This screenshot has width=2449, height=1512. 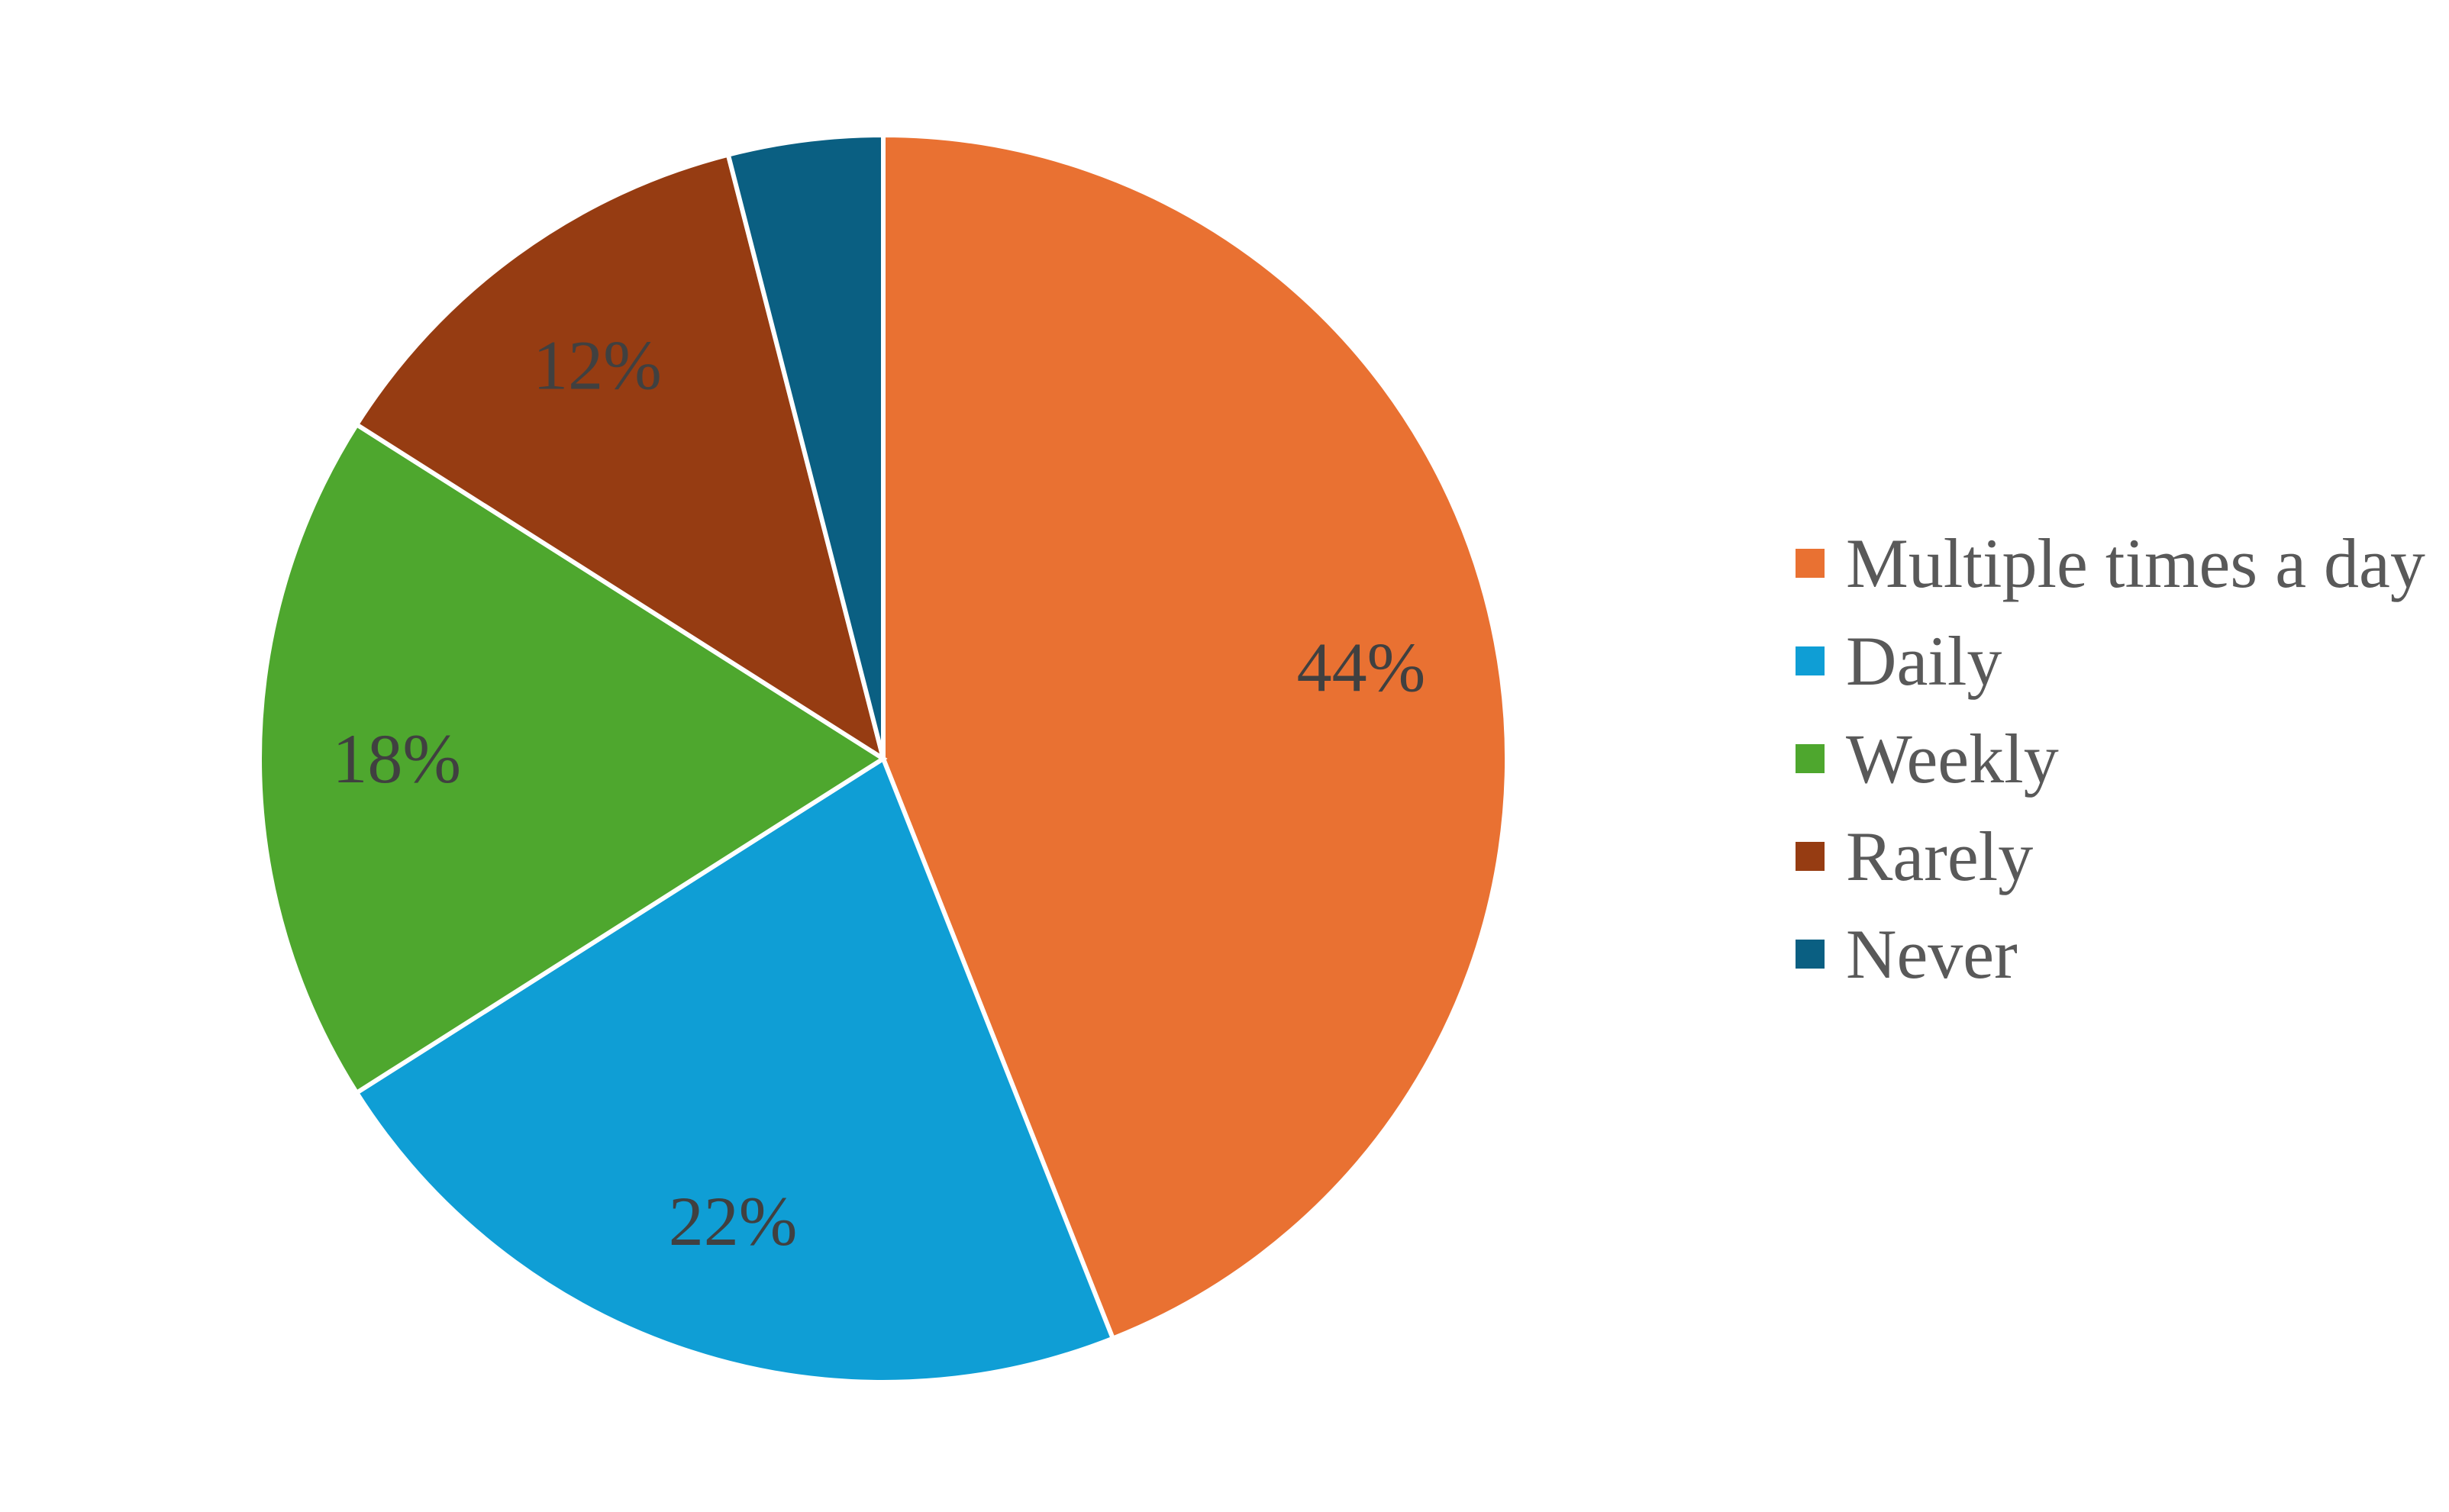 I want to click on pie-slice-rarely, so click(x=620, y=458).